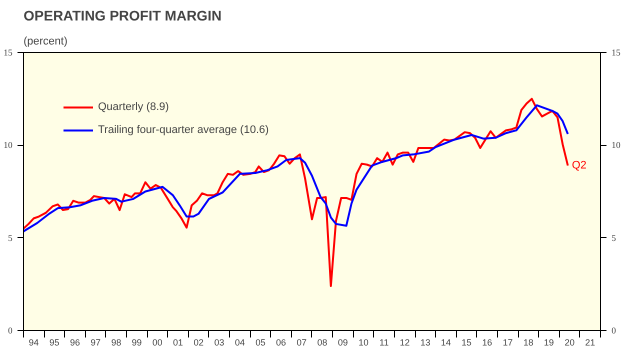 The height and width of the screenshot is (348, 630). What do you see at coordinates (239, 343) in the screenshot?
I see `x-tick-label: 04` at bounding box center [239, 343].